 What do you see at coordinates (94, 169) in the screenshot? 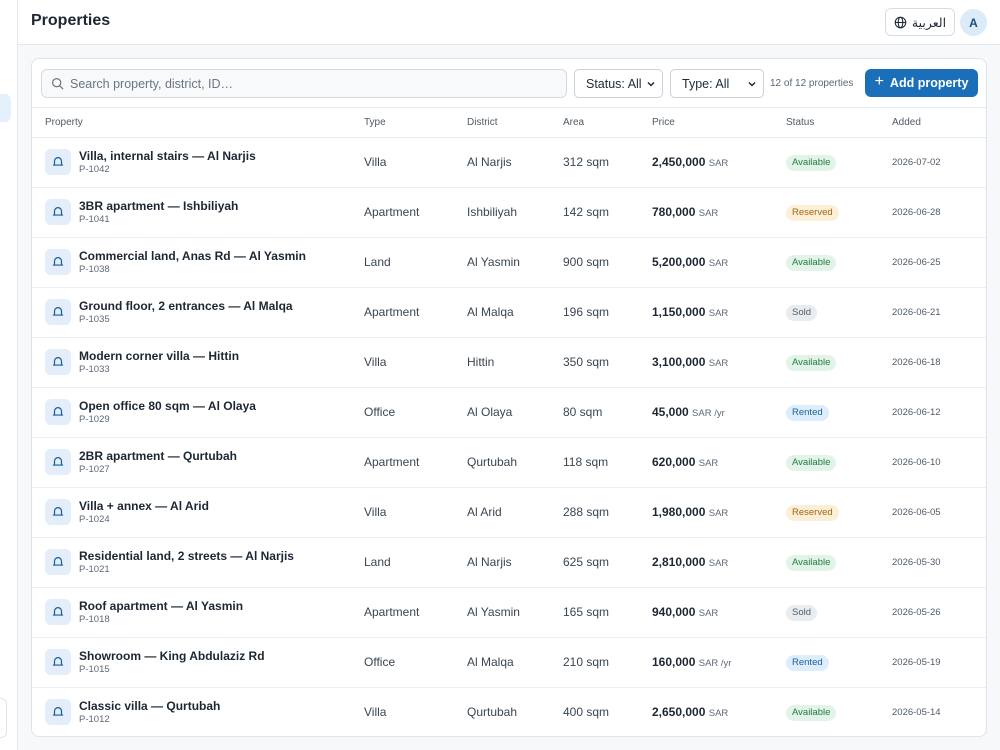
I see `property-id: P-1042` at bounding box center [94, 169].